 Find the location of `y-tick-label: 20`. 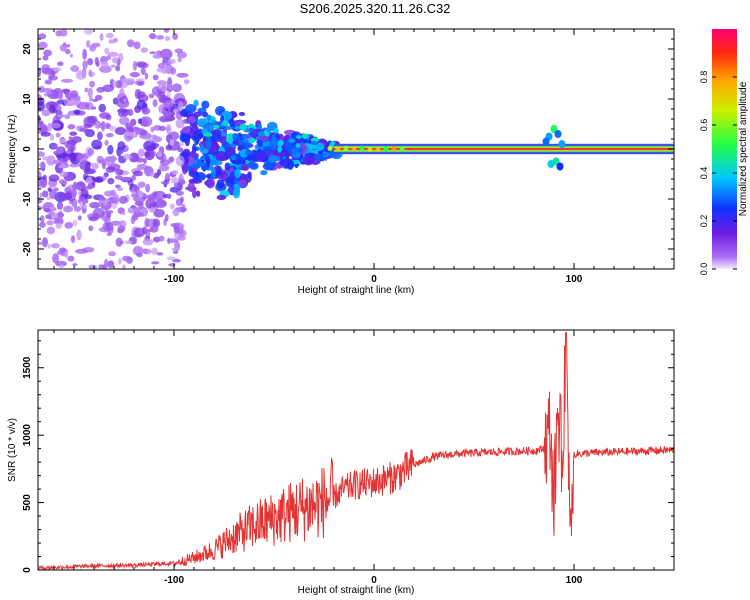

y-tick-label: 20 is located at coordinates (27, 49).